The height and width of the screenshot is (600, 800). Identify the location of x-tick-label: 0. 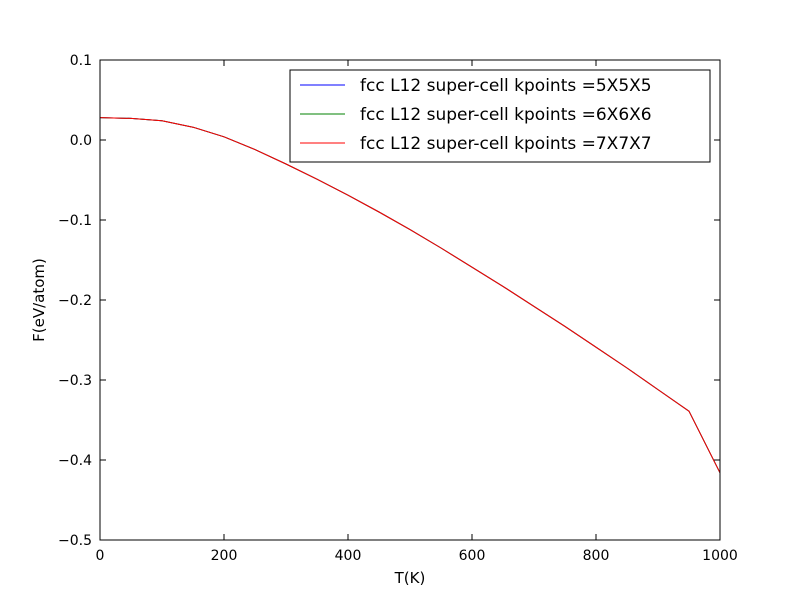
(100, 556).